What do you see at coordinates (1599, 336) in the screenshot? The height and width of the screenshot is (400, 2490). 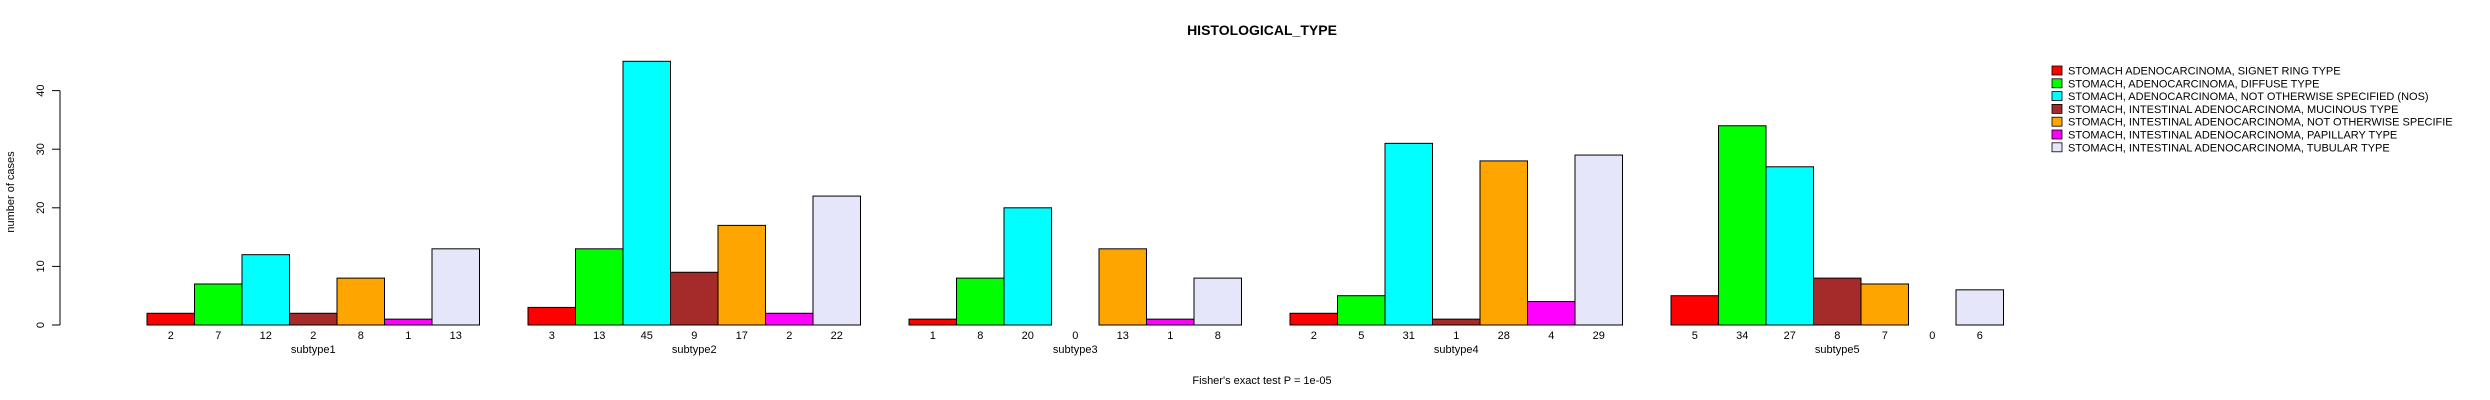 I see `bar-value-label: 29` at bounding box center [1599, 336].